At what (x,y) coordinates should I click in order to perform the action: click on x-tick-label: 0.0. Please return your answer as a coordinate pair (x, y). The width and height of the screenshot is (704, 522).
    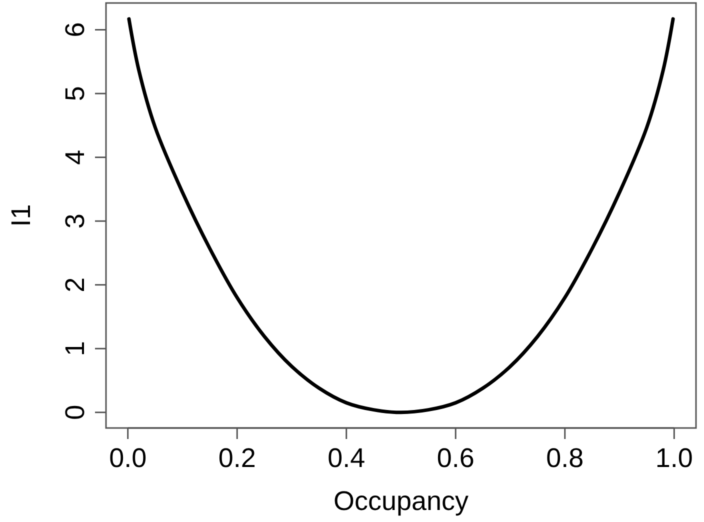
    Looking at the image, I should click on (128, 458).